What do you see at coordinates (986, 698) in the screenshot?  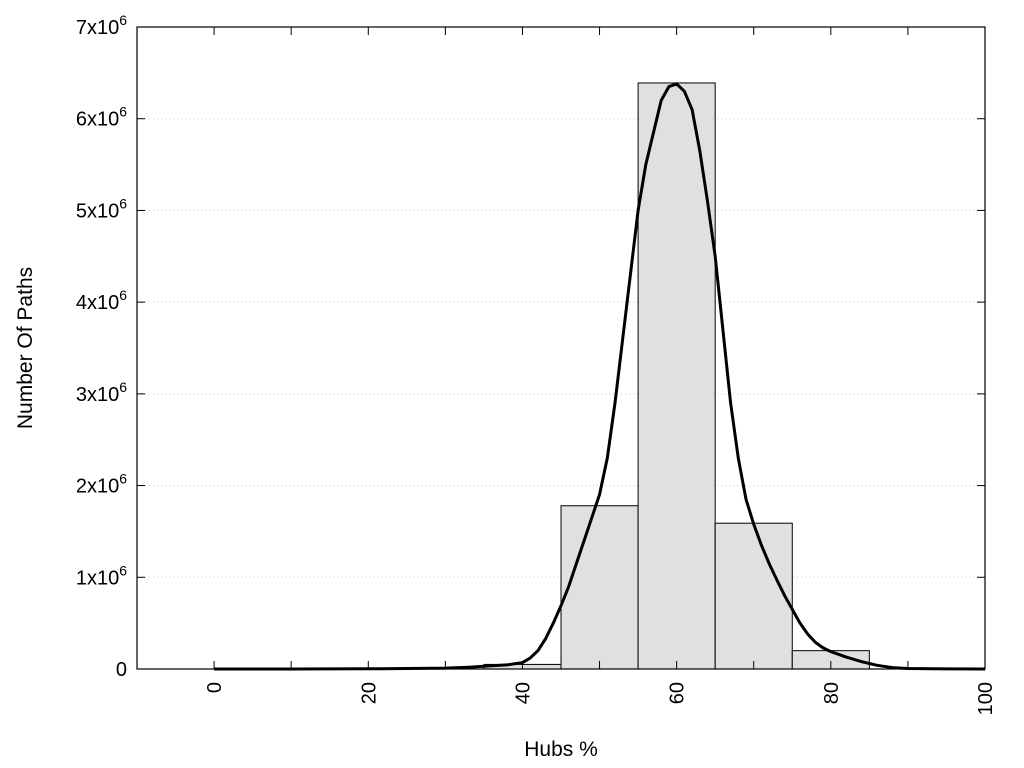 I see `x-tick-label-5: 100` at bounding box center [986, 698].